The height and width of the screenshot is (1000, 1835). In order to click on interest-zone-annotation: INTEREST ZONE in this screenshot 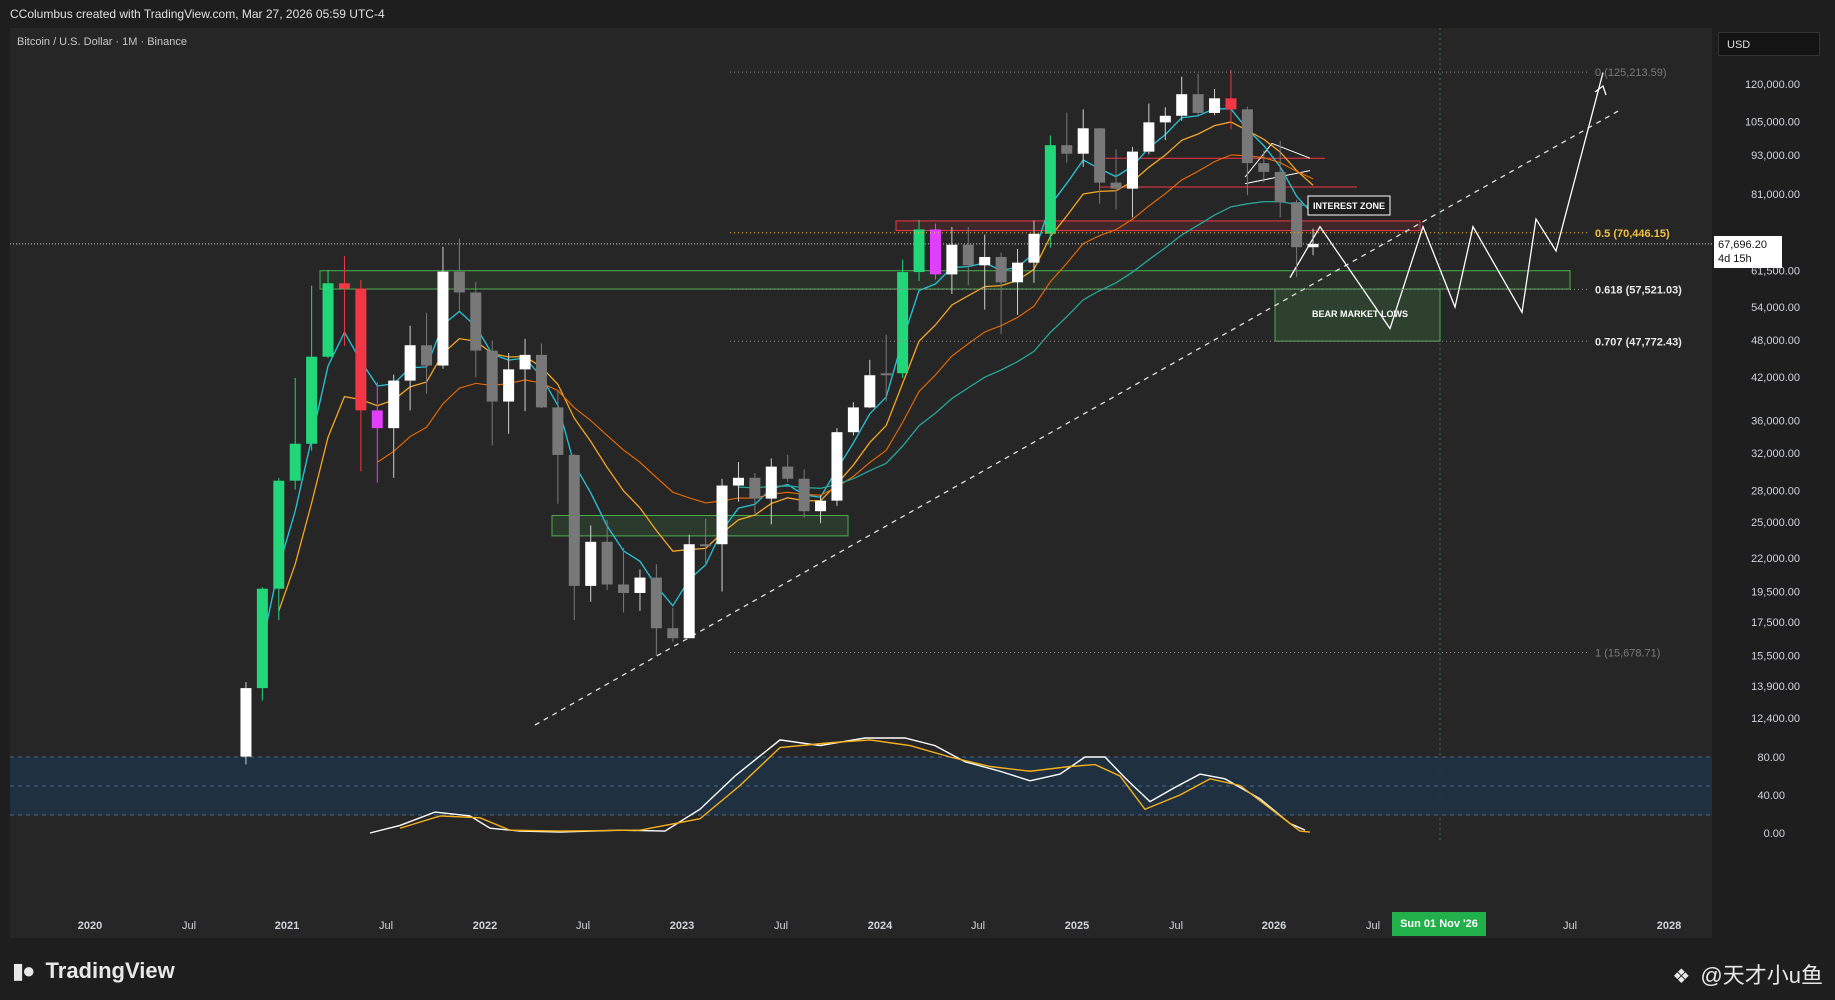, I will do `click(1349, 205)`.